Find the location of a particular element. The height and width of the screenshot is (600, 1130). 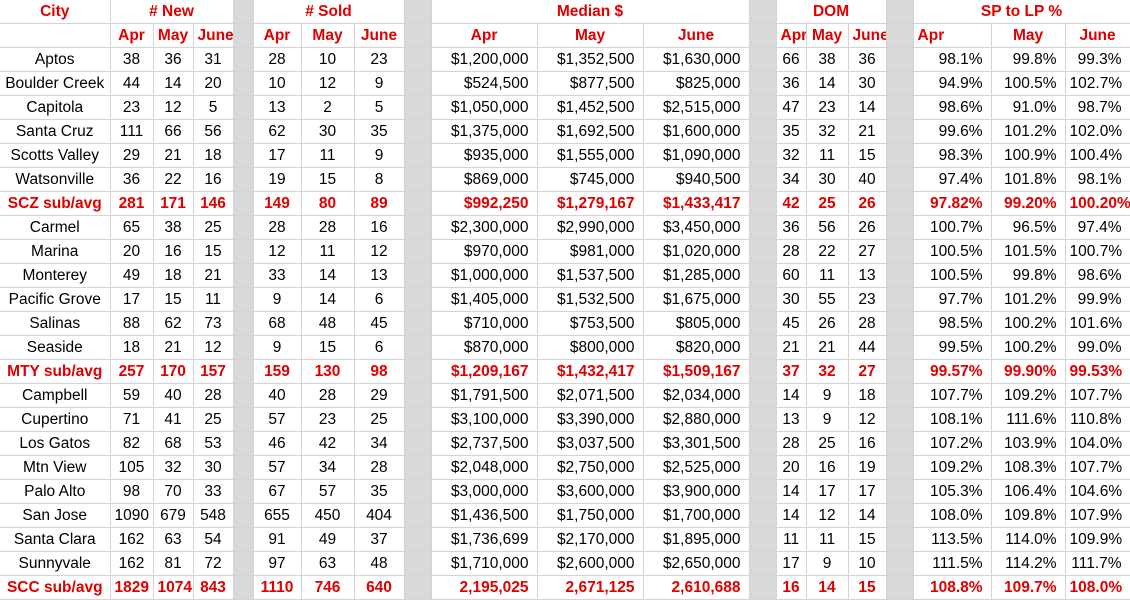

sp-lp-cell: 99.8% is located at coordinates (1028, 275).